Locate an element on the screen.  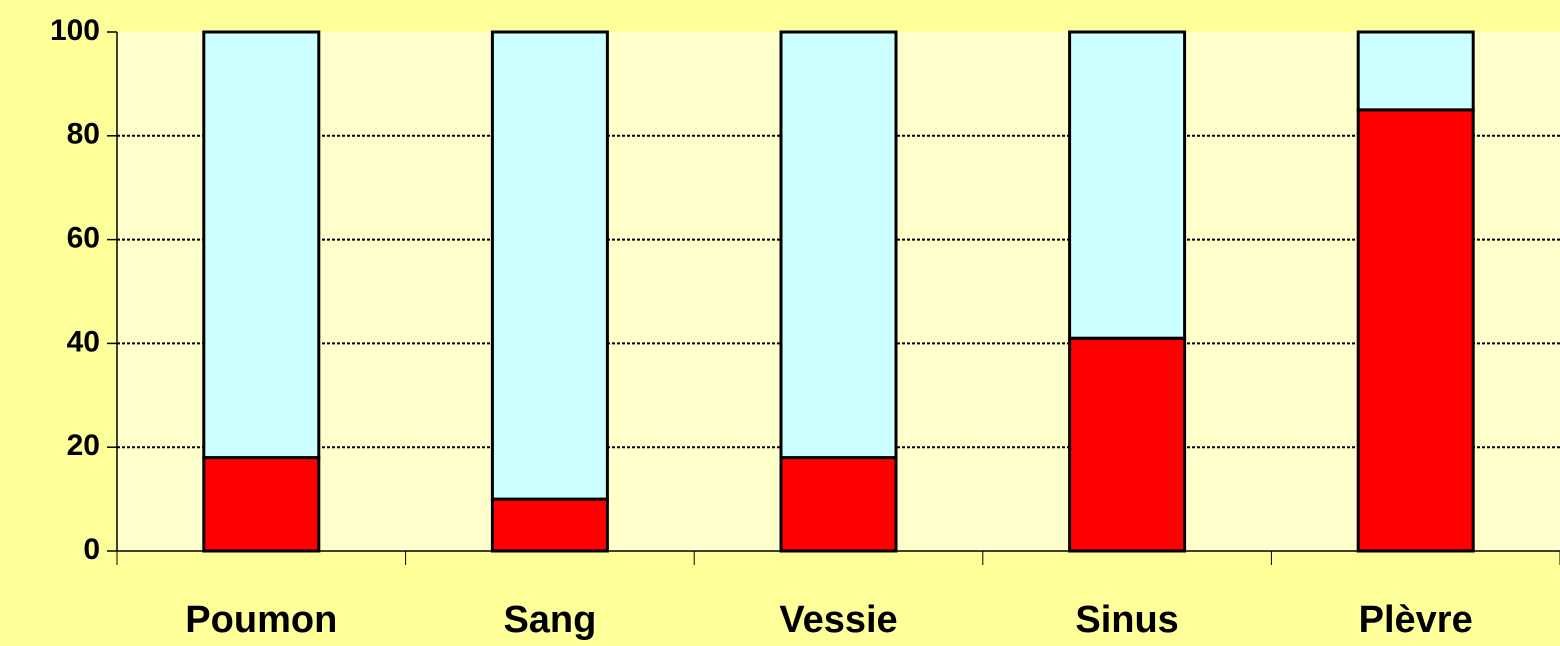
y-tick-label: 20 is located at coordinates (83, 445).